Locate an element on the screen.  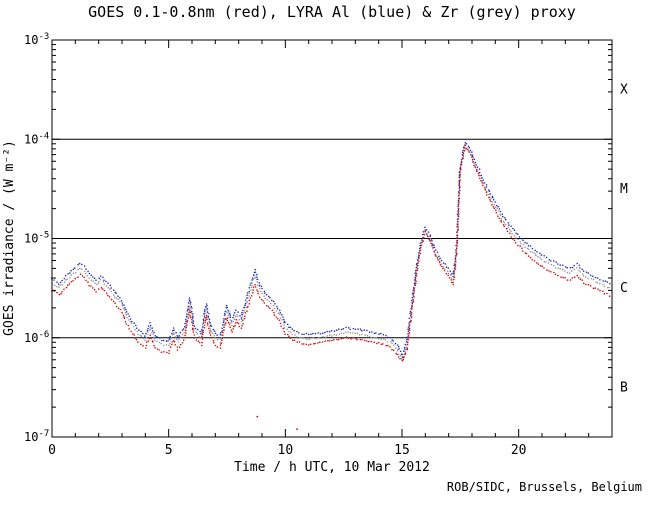
flare-class-label: B is located at coordinates (624, 387).